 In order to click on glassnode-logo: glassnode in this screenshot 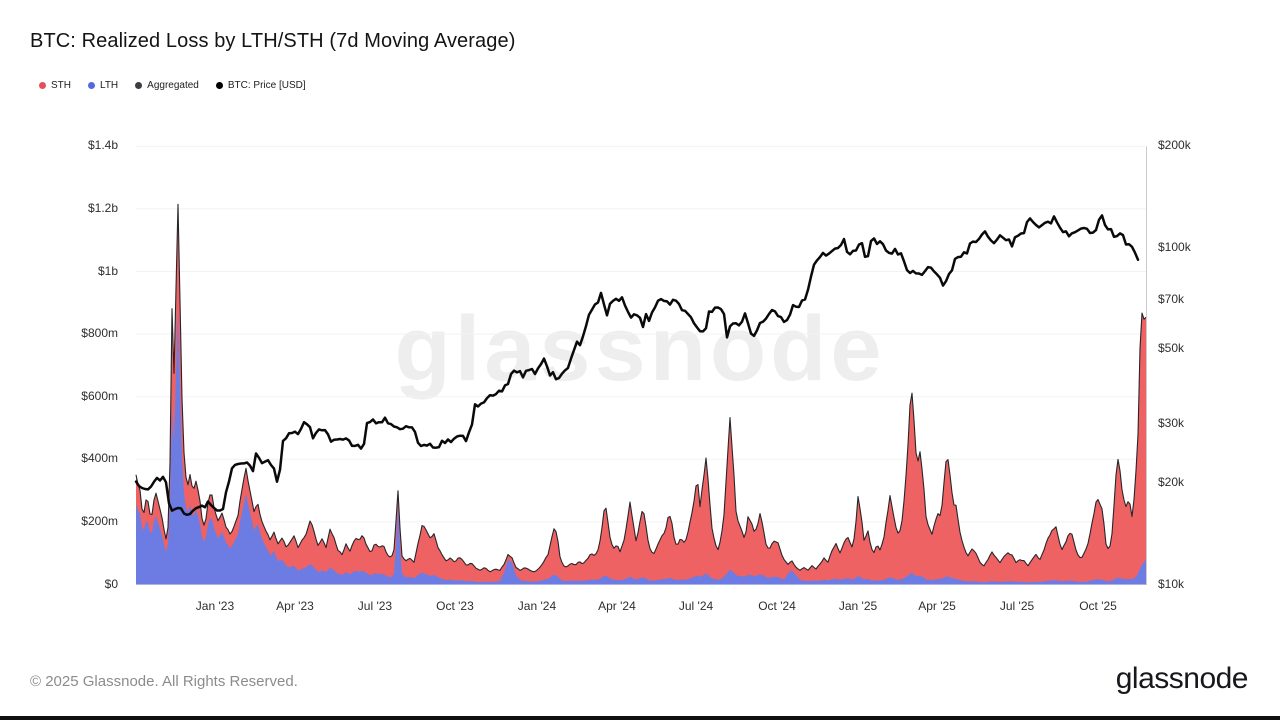, I will do `click(1182, 678)`.